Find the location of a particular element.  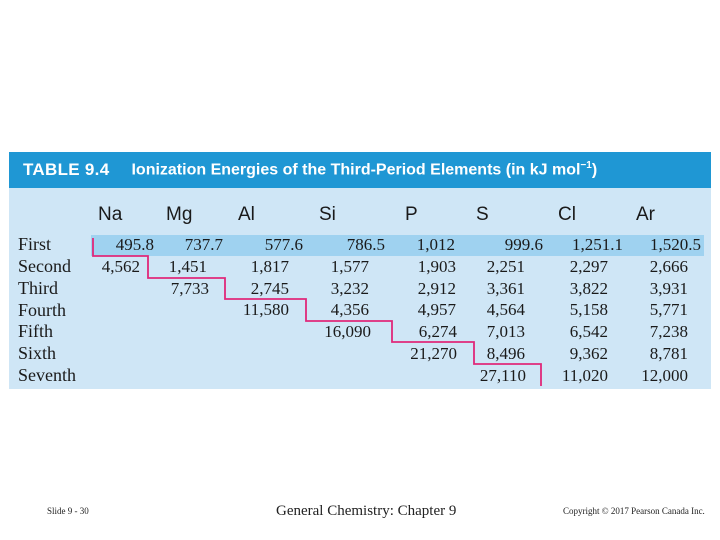

cell-fifth-p: 6,274 is located at coordinates (437, 331).